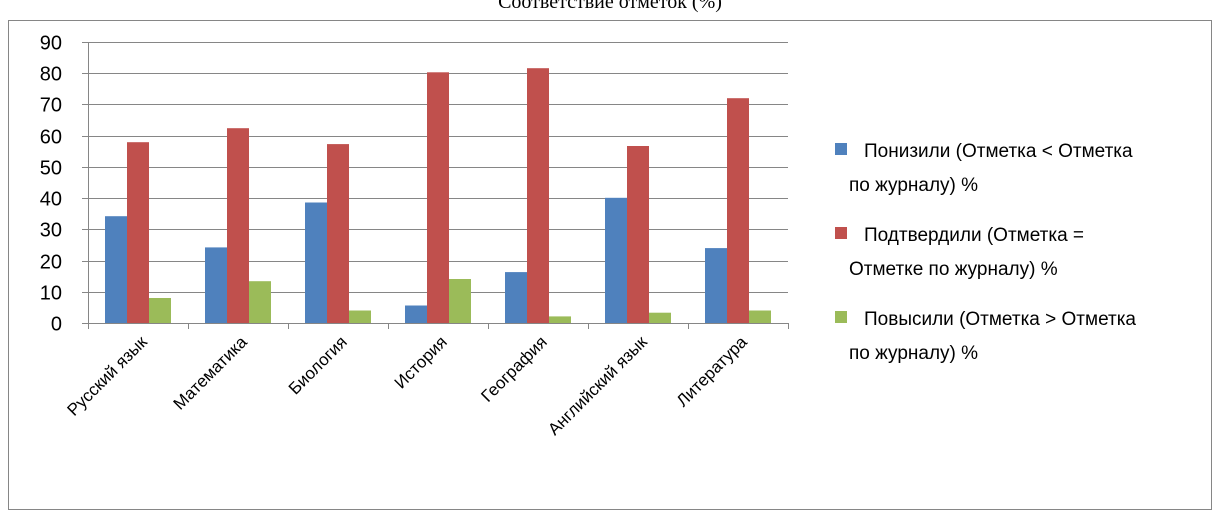 Image resolution: width=1220 pixels, height=511 pixels. What do you see at coordinates (953, 269) in the screenshot?
I see `legend-label-2: Отметке по журналу) %` at bounding box center [953, 269].